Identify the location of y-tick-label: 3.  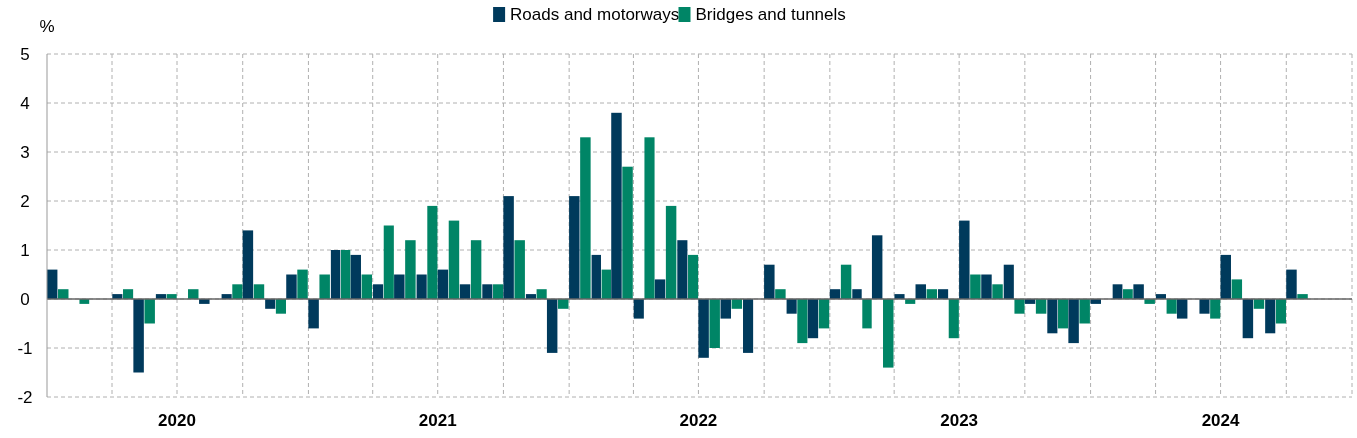
(25, 152).